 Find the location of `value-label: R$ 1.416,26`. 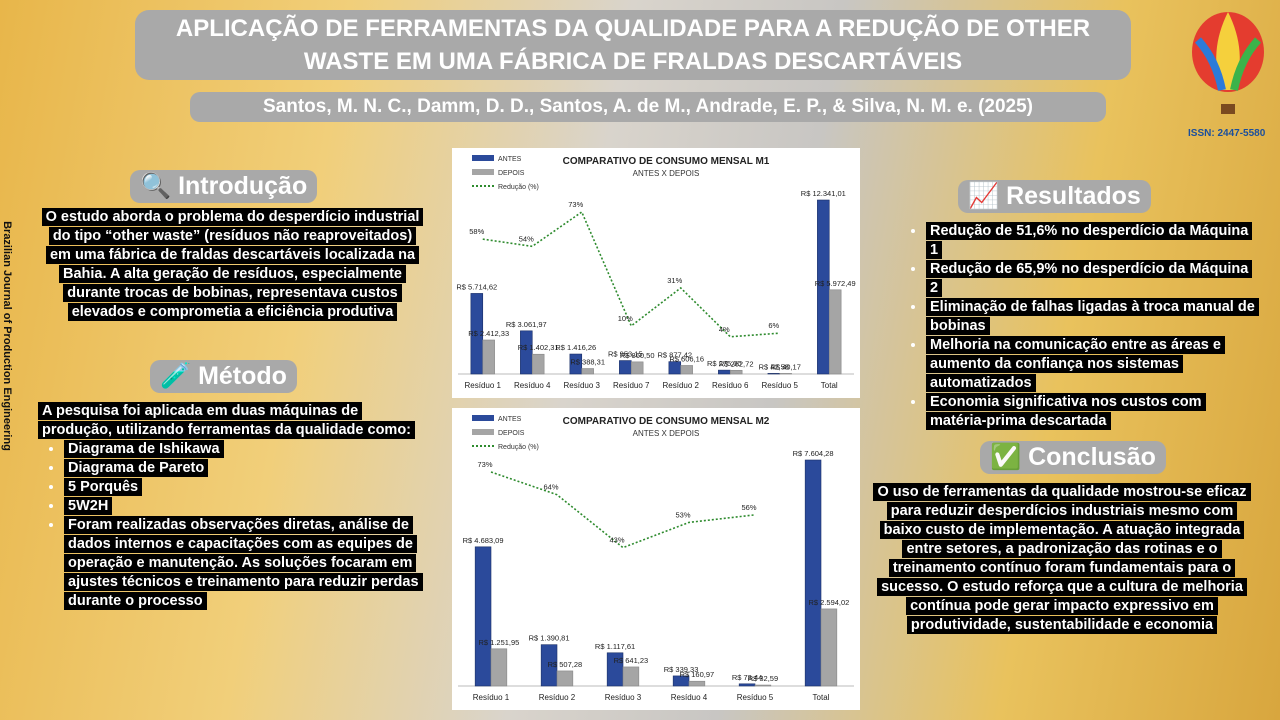

value-label: R$ 1.416,26 is located at coordinates (575, 347).